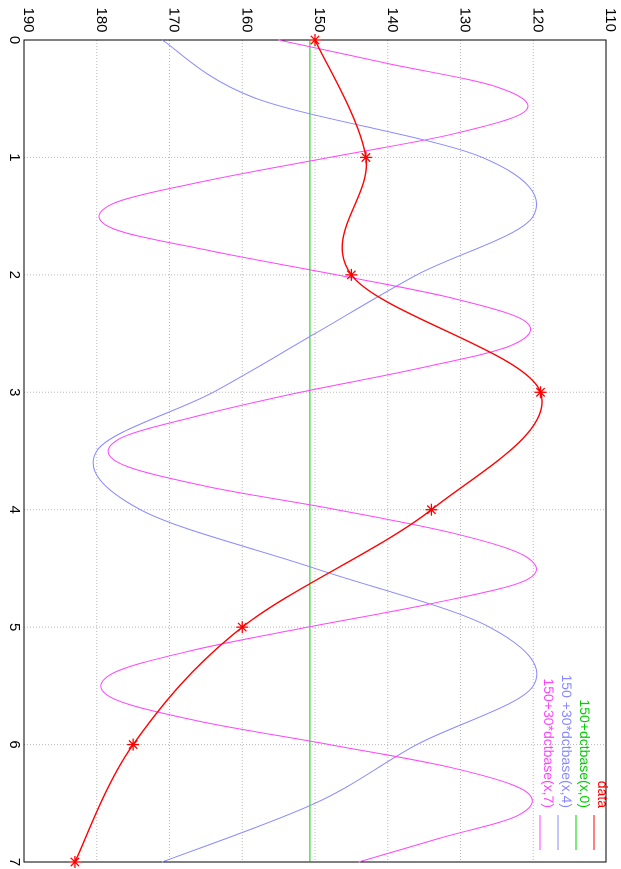 This screenshot has width=621, height=869. I want to click on x-tick-label: 4, so click(14, 510).